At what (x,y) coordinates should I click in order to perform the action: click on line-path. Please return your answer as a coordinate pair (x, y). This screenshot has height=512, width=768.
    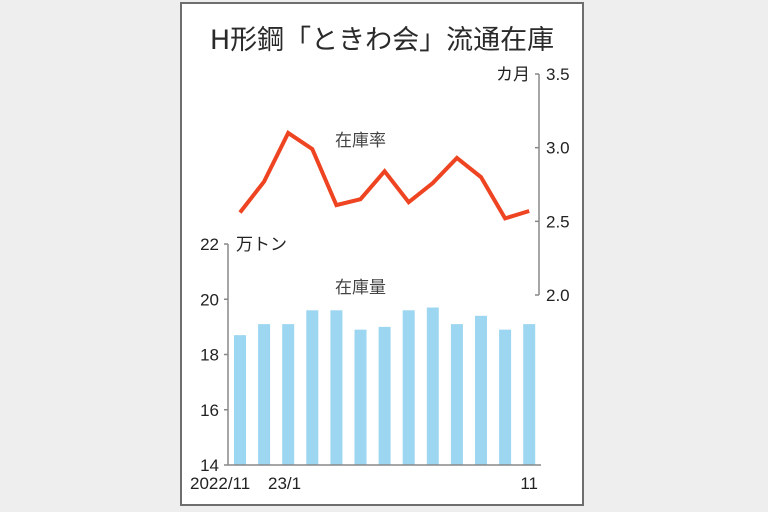
    Looking at the image, I should click on (384, 175).